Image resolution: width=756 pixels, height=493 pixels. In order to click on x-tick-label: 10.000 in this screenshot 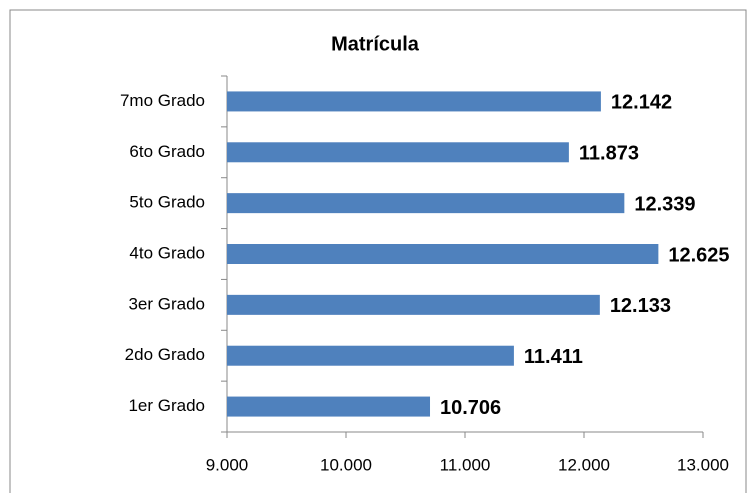, I will do `click(346, 464)`.